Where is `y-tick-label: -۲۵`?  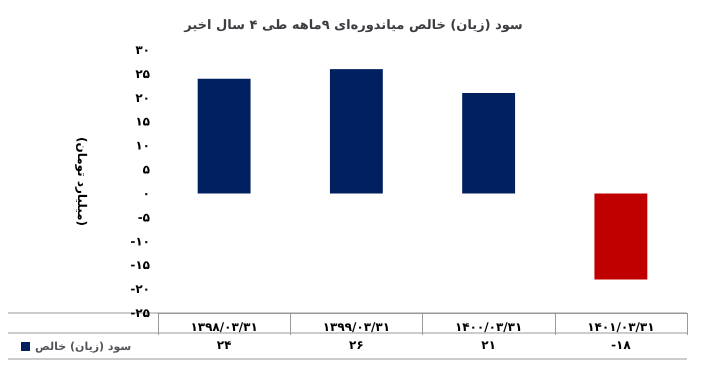 y-tick-label: -۲۵ is located at coordinates (140, 313).